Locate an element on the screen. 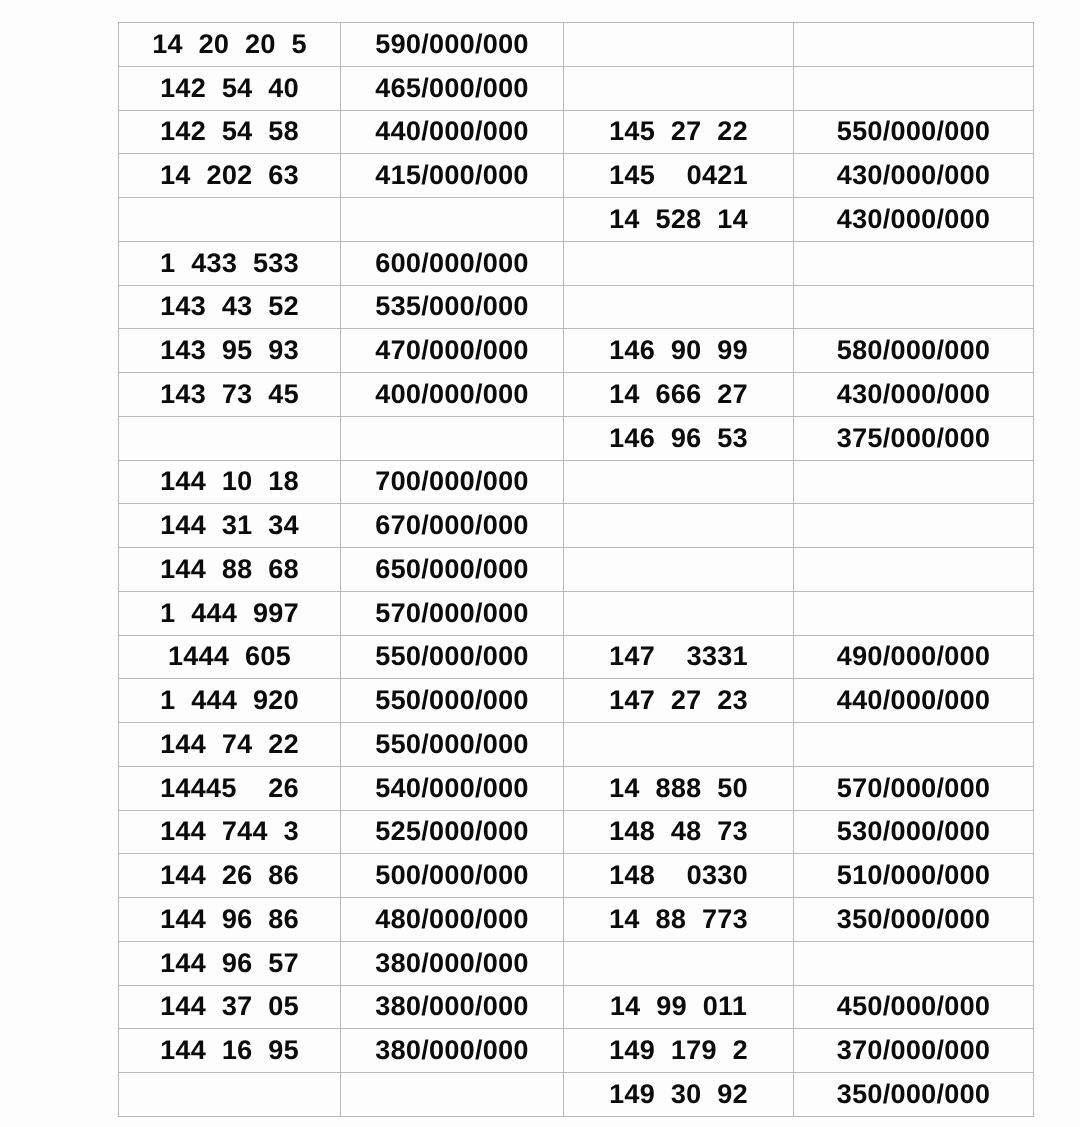 This screenshot has height=1127, width=1080. number-cell-left: 143 95 93 is located at coordinates (229, 350).